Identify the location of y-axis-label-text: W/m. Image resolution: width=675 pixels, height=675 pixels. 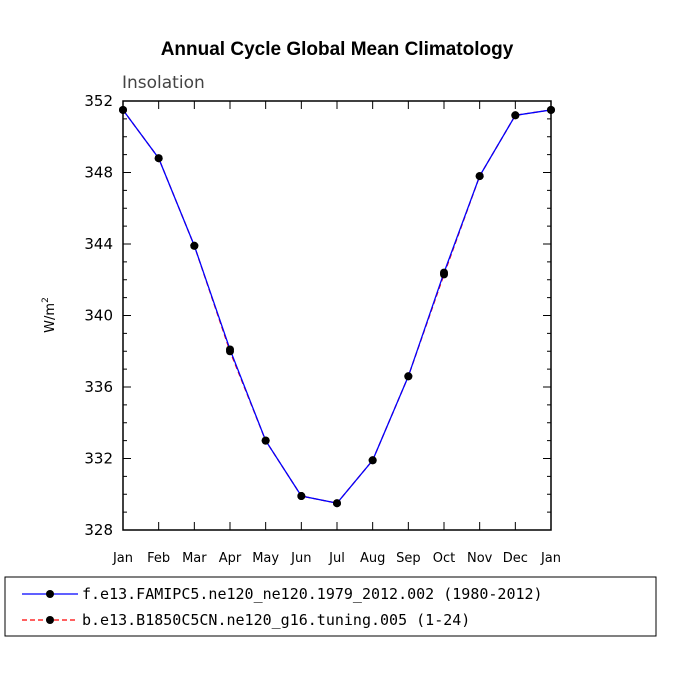
(50, 318).